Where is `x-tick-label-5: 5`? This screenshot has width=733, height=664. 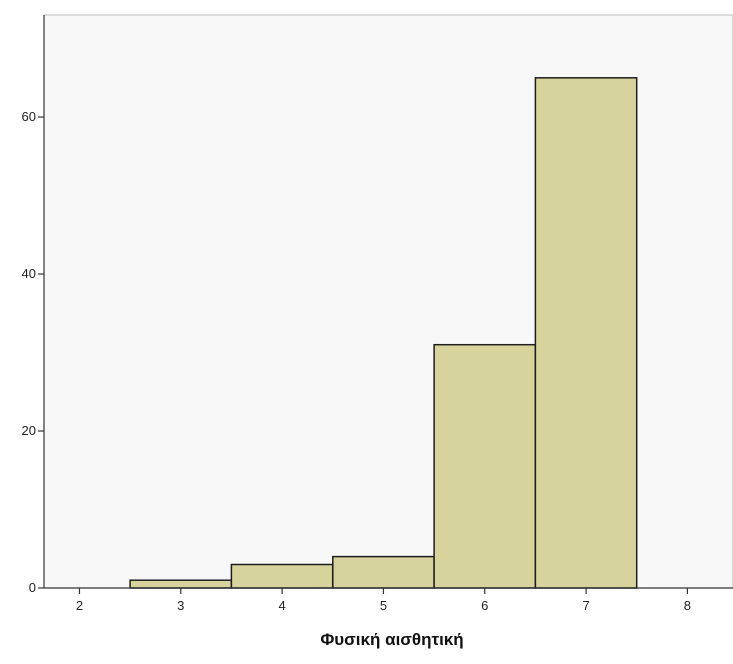 x-tick-label-5: 5 is located at coordinates (383, 605).